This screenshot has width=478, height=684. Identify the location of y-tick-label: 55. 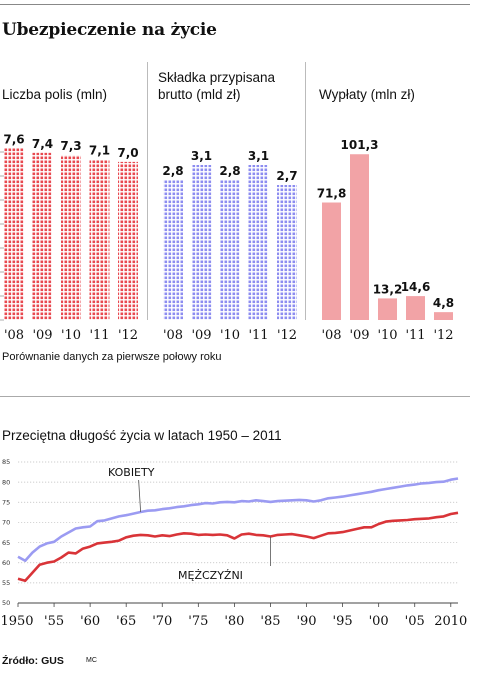
(6, 583).